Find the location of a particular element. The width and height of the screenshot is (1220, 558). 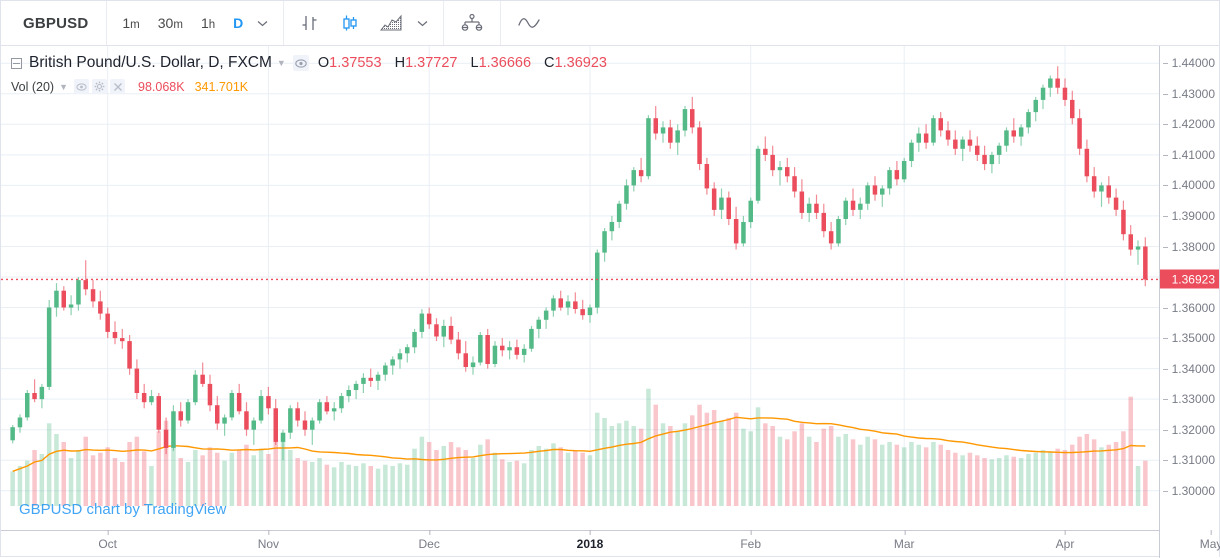

price-tick-1.35000: 1.35000 is located at coordinates (1188, 338).